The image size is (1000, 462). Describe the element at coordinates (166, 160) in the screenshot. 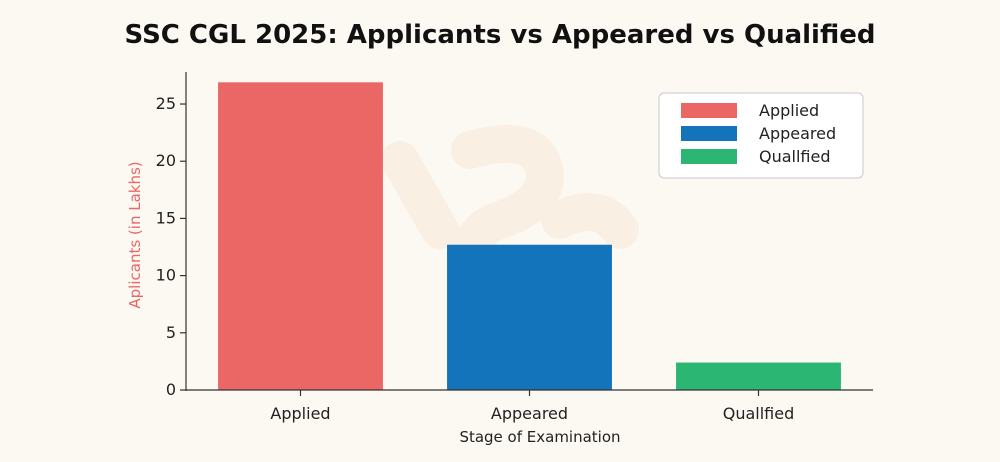

I see `y-tick-label: 20` at that location.